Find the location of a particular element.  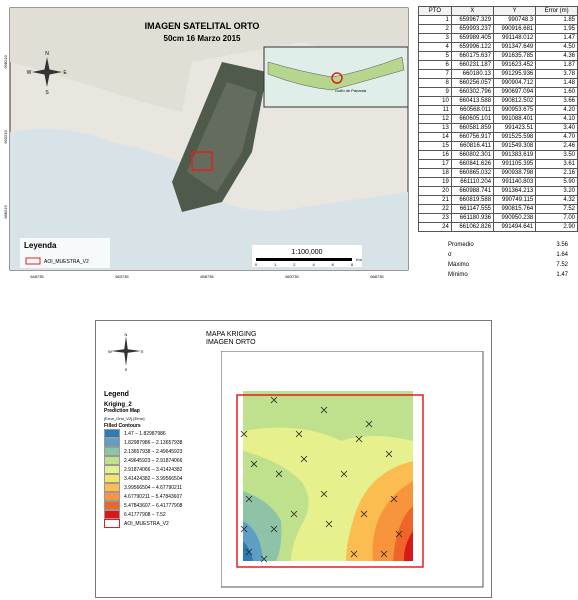

table-cell: 660581.859 is located at coordinates (472, 128).